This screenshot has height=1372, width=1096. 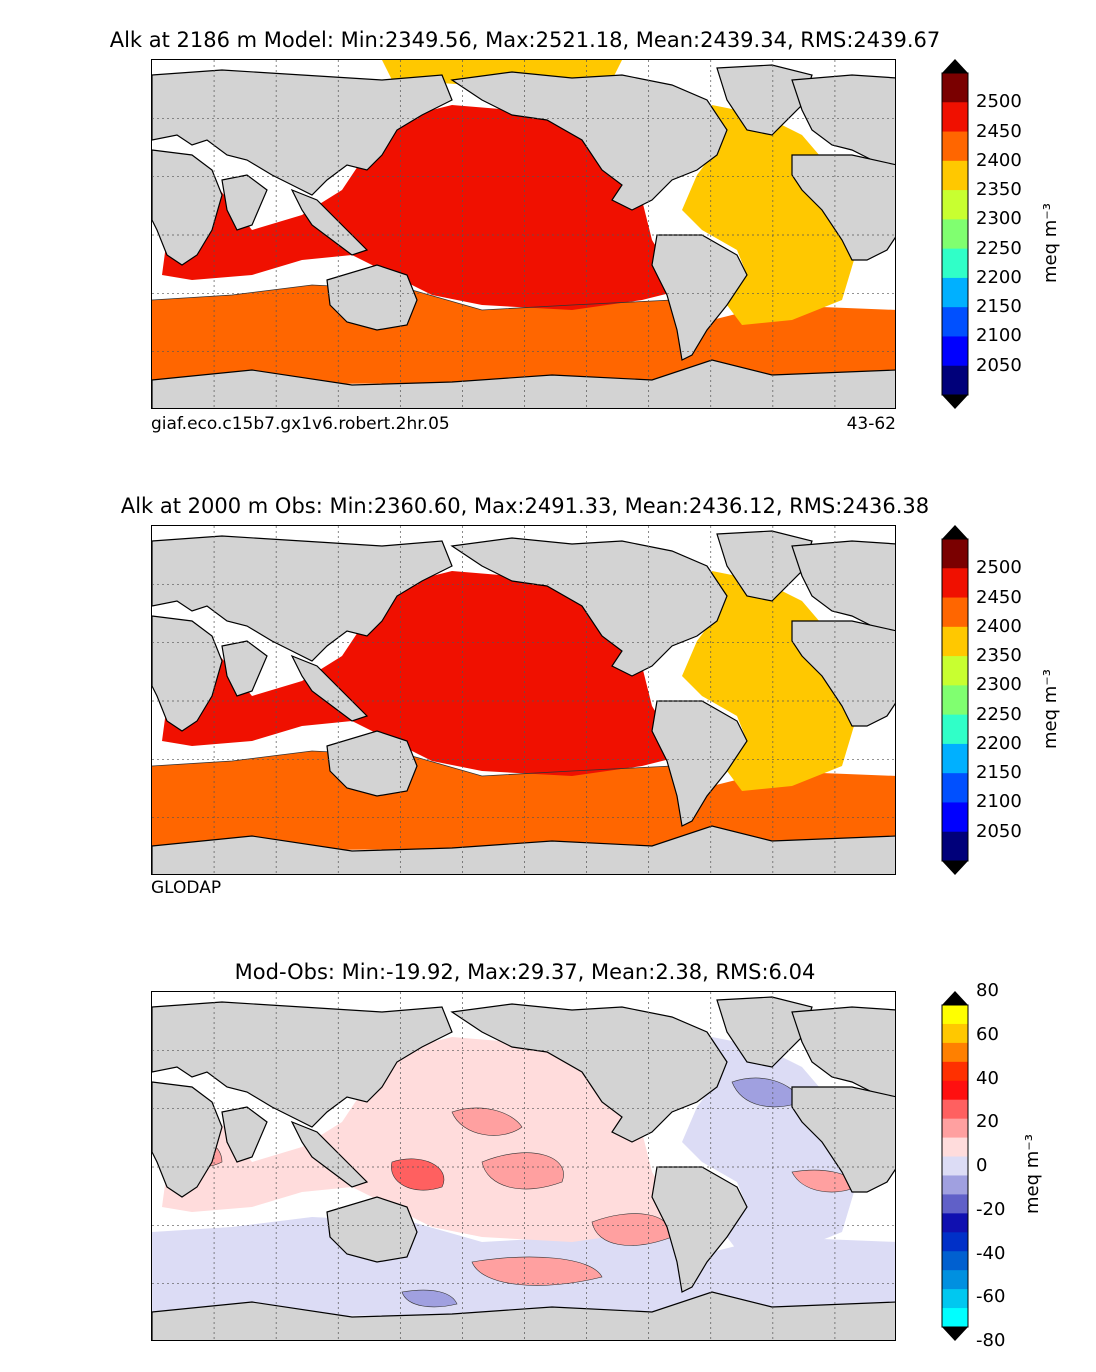 What do you see at coordinates (871, 424) in the screenshot?
I see `years-caption: 43-62` at bounding box center [871, 424].